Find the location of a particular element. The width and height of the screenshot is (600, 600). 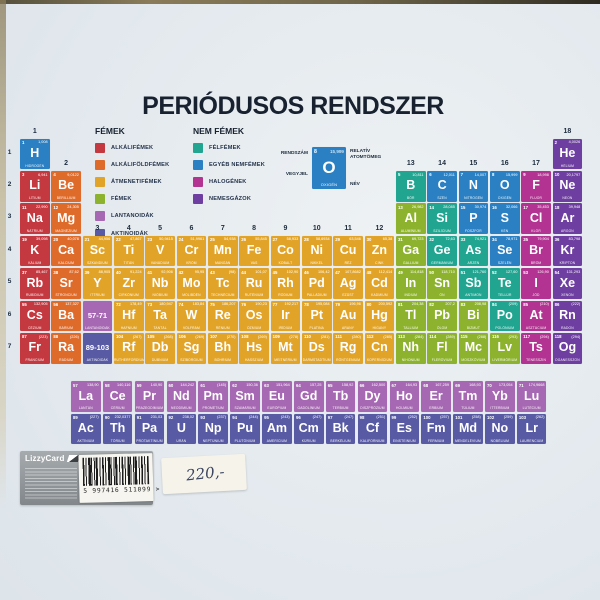

element-name: KÉN is located at coordinates (505, 230).